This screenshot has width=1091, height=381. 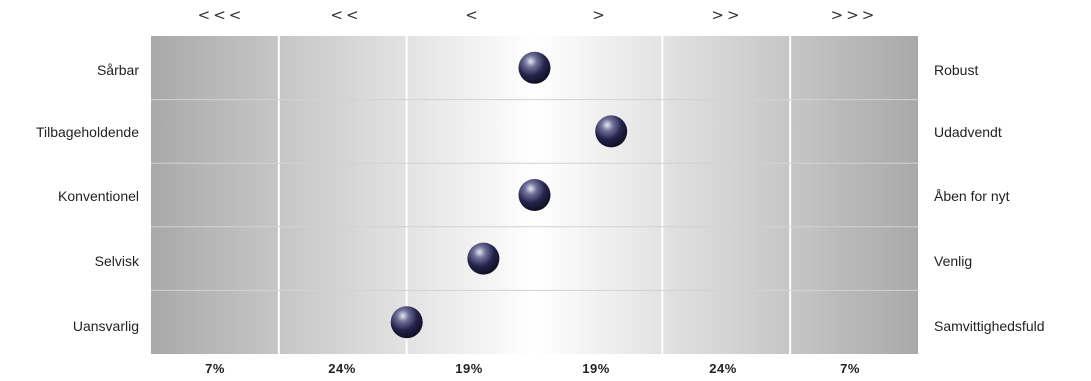 What do you see at coordinates (953, 261) in the screenshot?
I see `row-label-right: Venlig` at bounding box center [953, 261].